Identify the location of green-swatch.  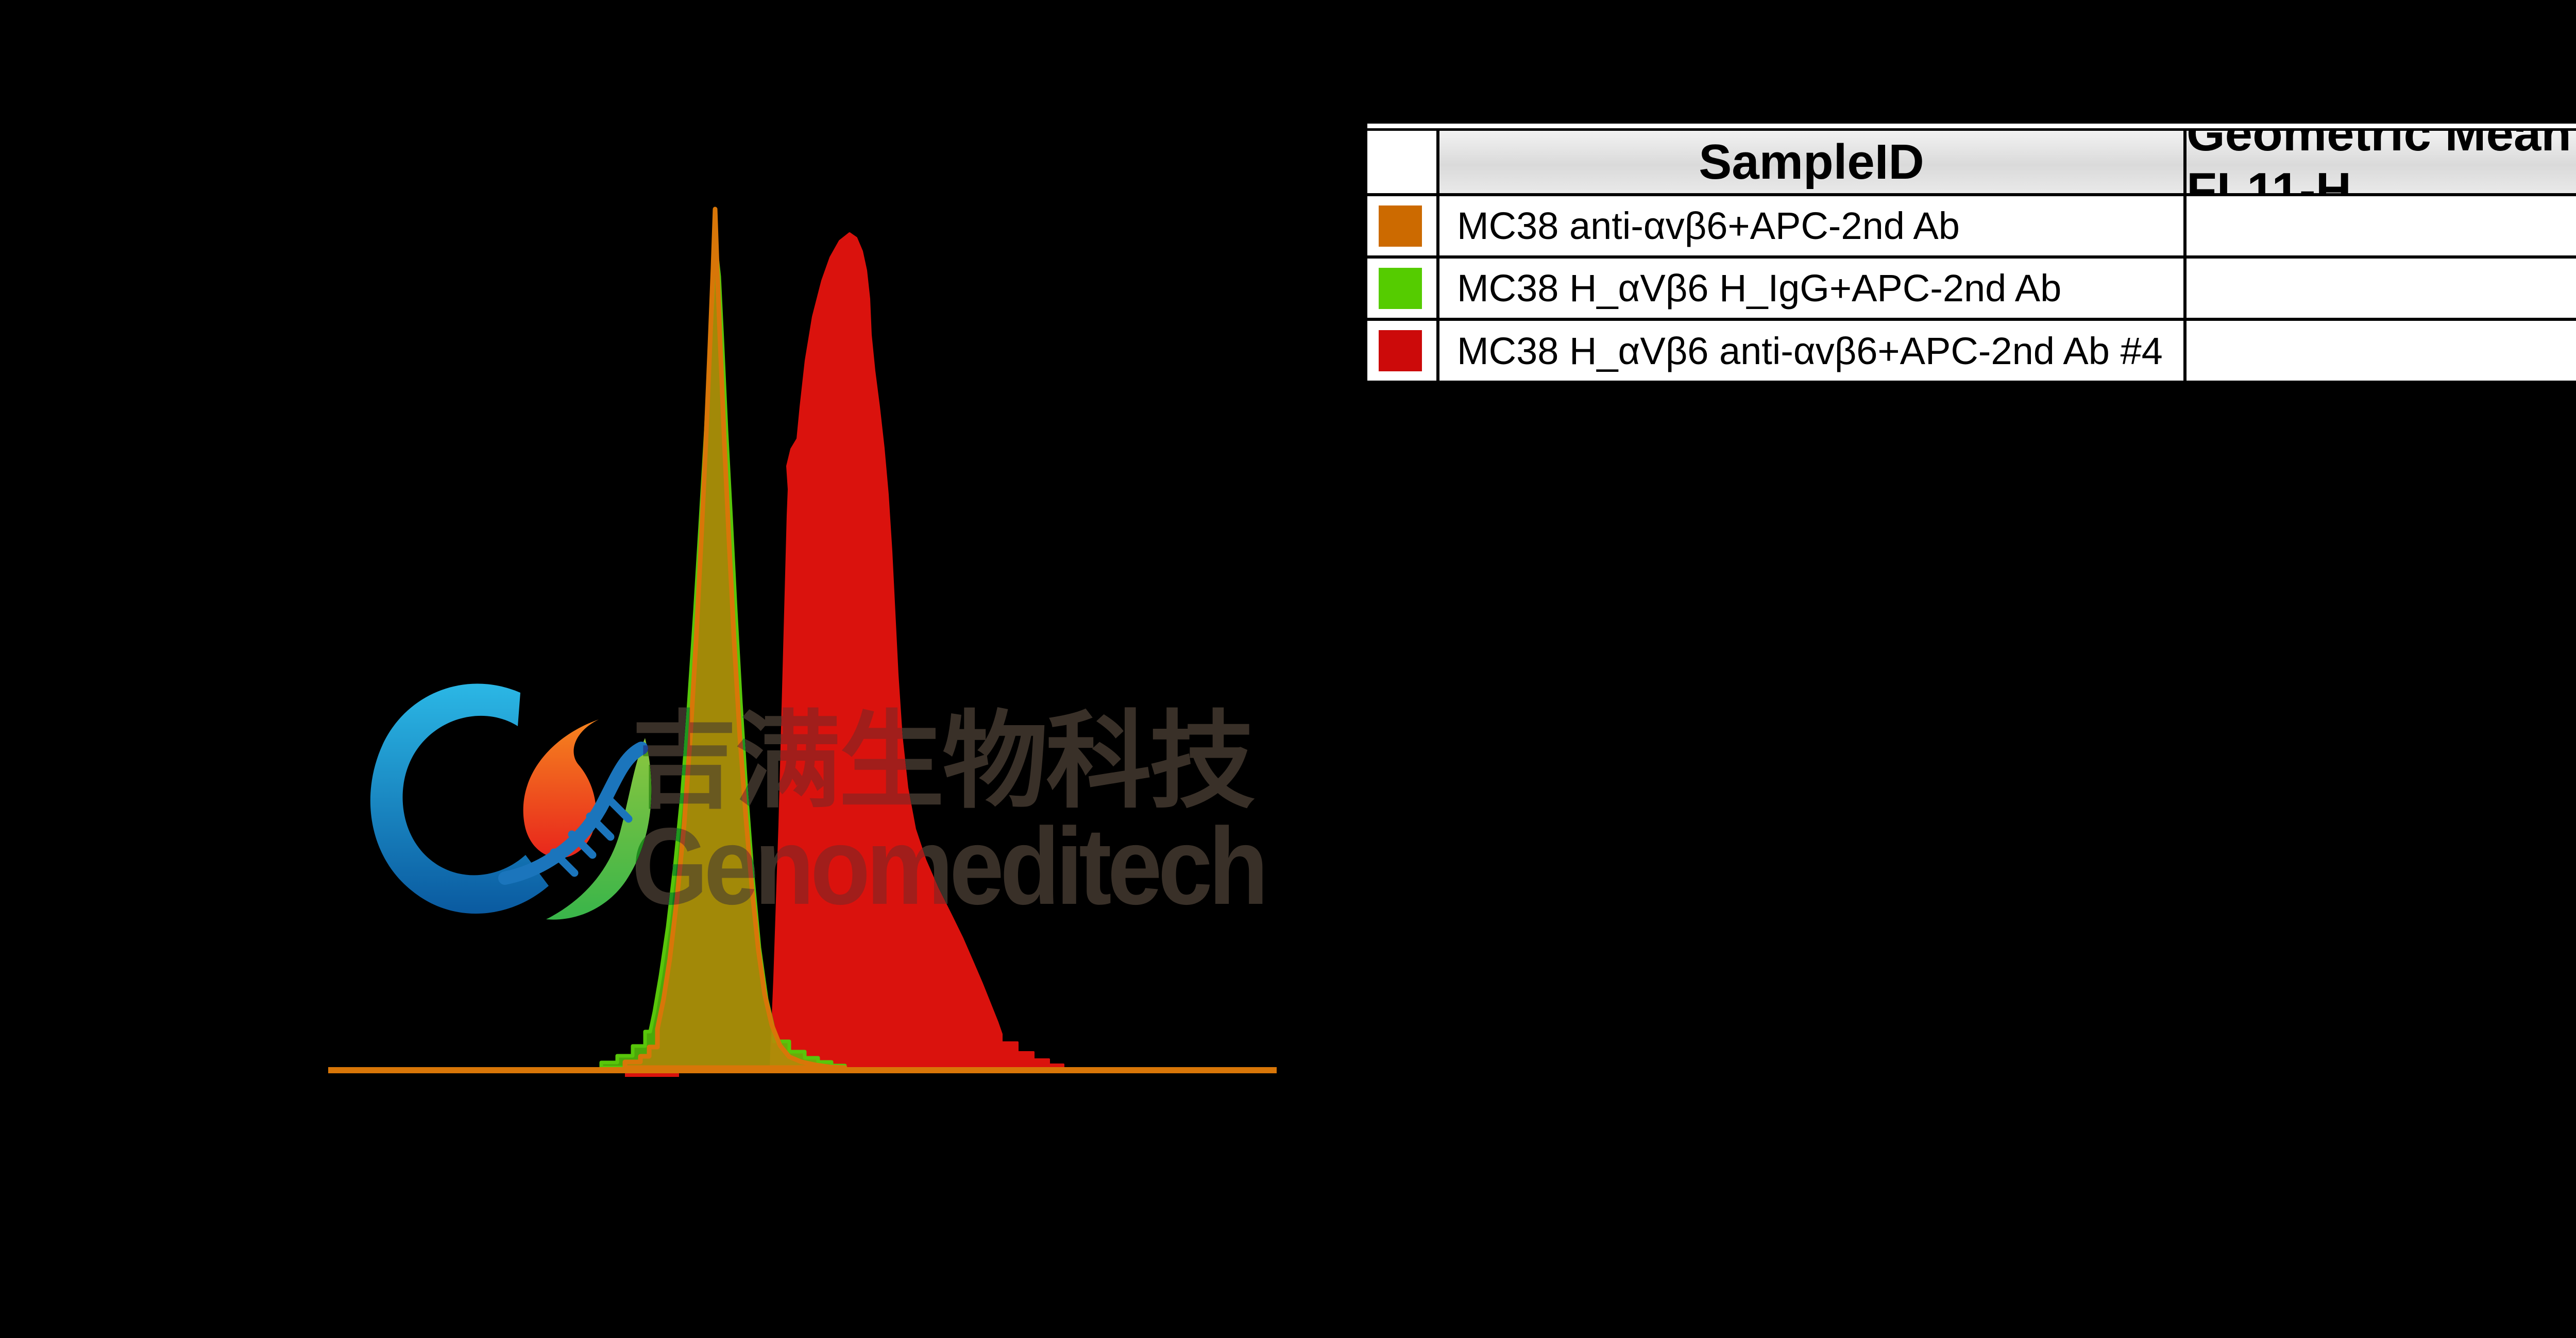
(1400, 288).